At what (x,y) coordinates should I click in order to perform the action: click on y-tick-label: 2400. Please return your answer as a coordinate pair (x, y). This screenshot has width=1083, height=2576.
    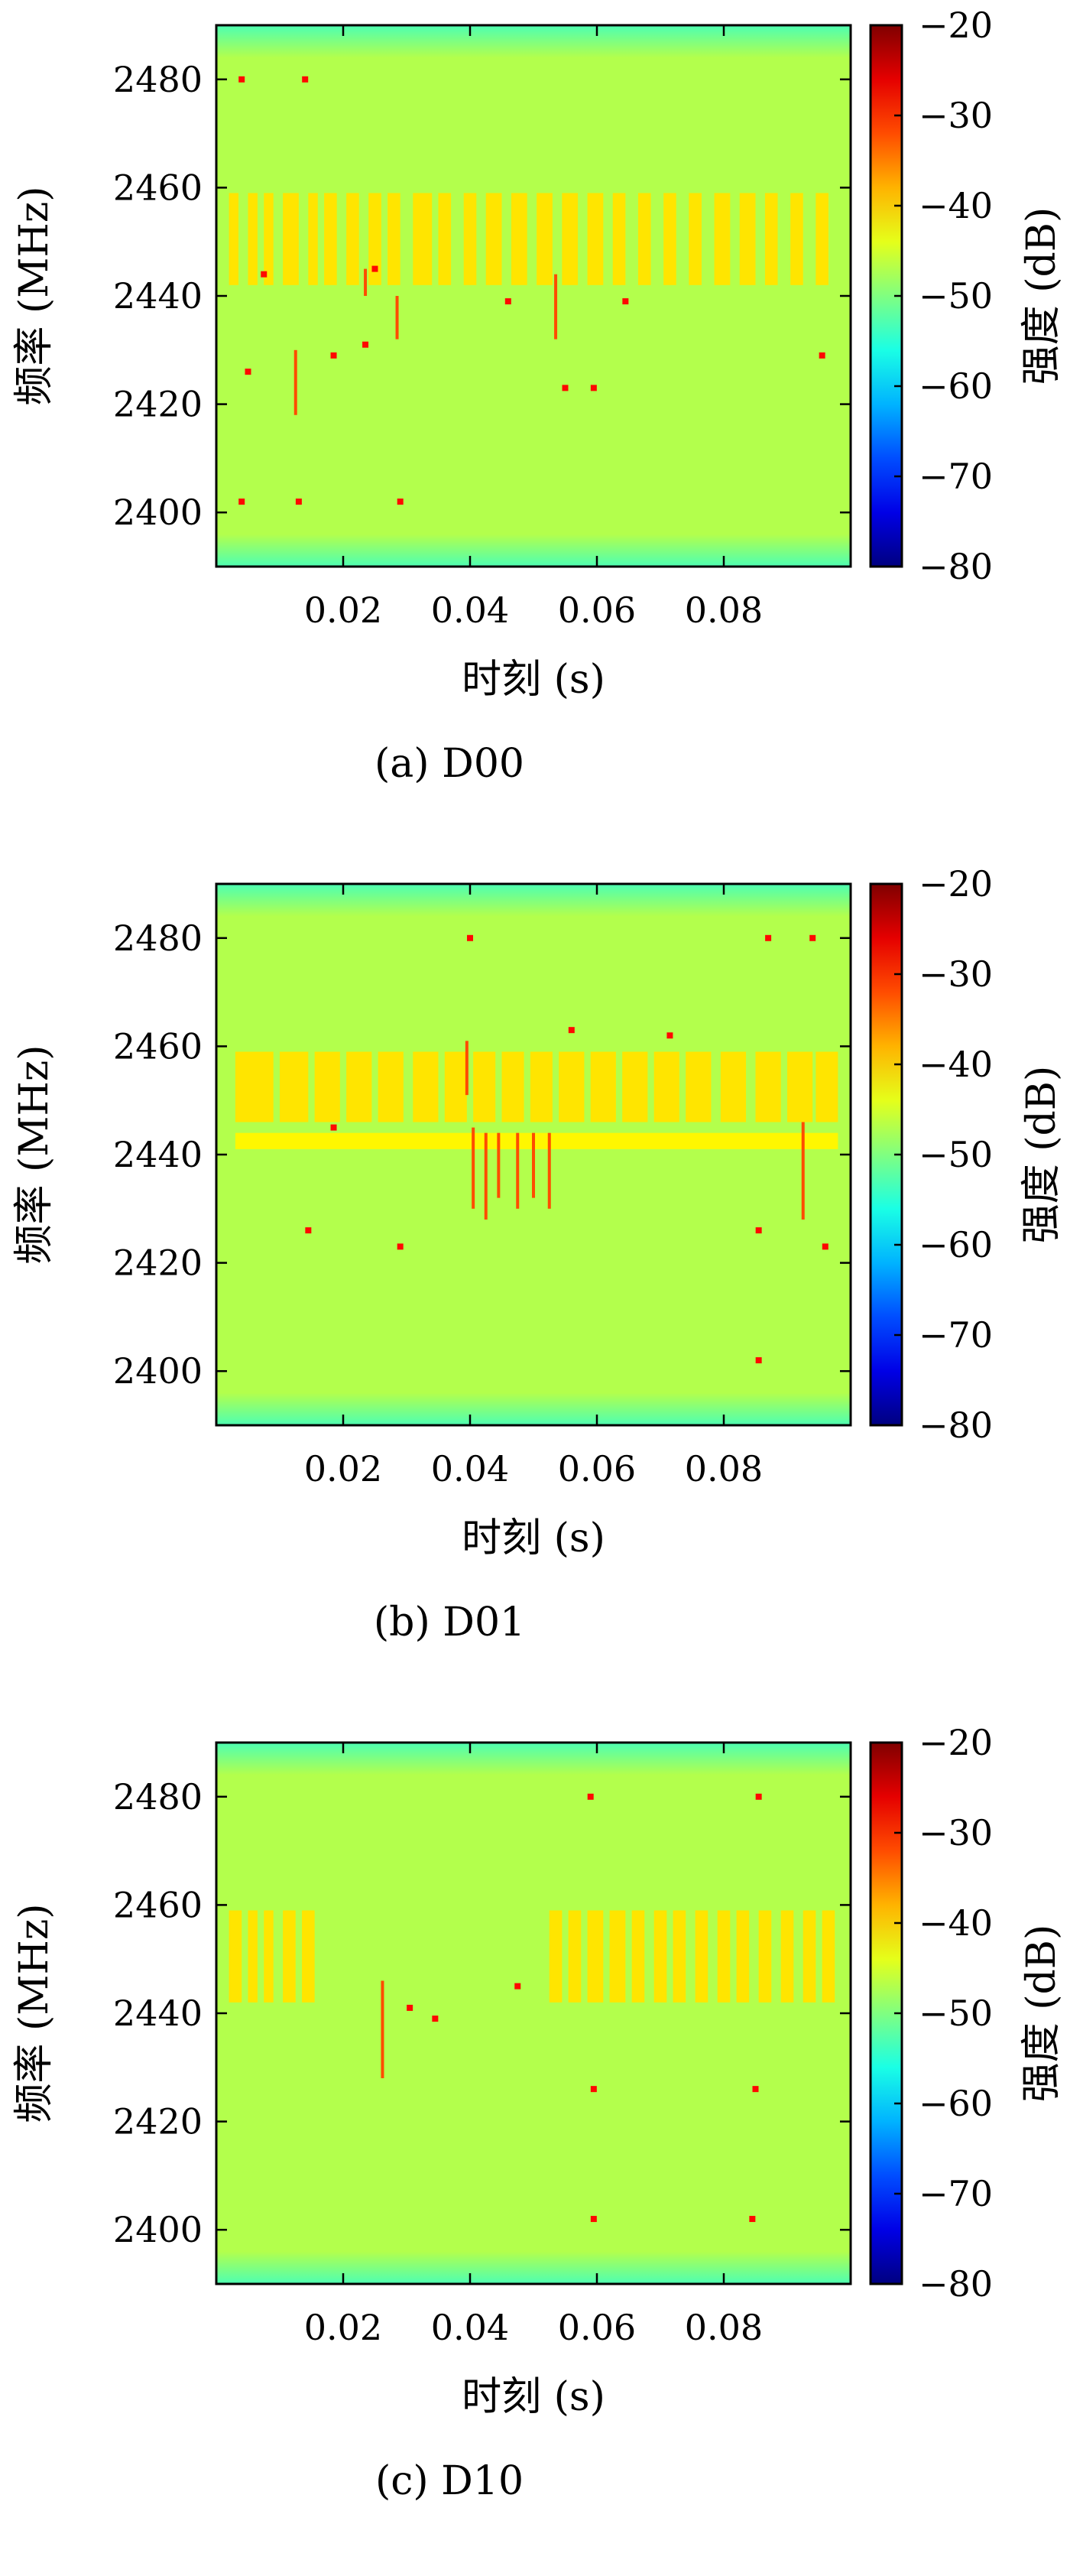
    Looking at the image, I should click on (158, 513).